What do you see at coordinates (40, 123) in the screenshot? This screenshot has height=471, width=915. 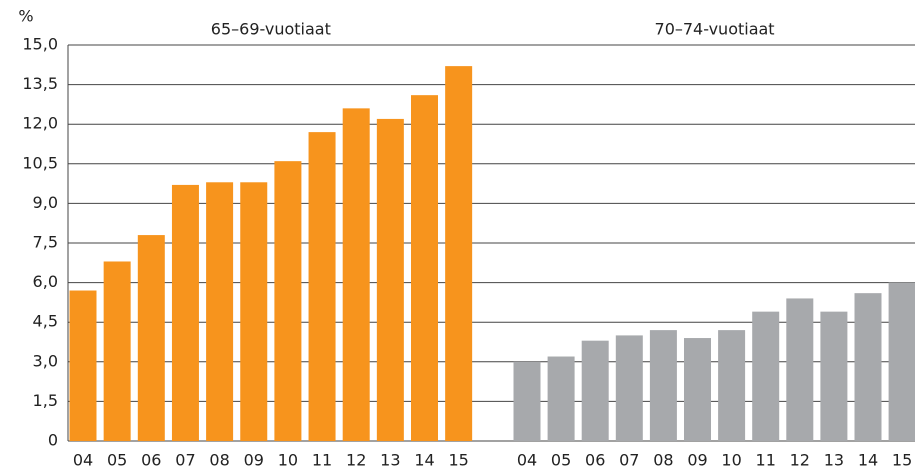 I see `y-tick-label: 12,0` at bounding box center [40, 123].